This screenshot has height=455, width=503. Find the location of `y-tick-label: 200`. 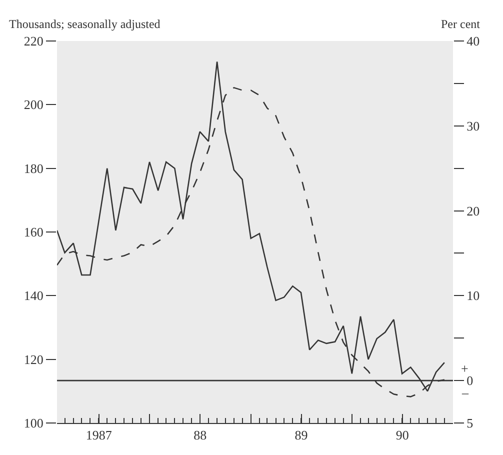

y-tick-label: 200 is located at coordinates (34, 104).